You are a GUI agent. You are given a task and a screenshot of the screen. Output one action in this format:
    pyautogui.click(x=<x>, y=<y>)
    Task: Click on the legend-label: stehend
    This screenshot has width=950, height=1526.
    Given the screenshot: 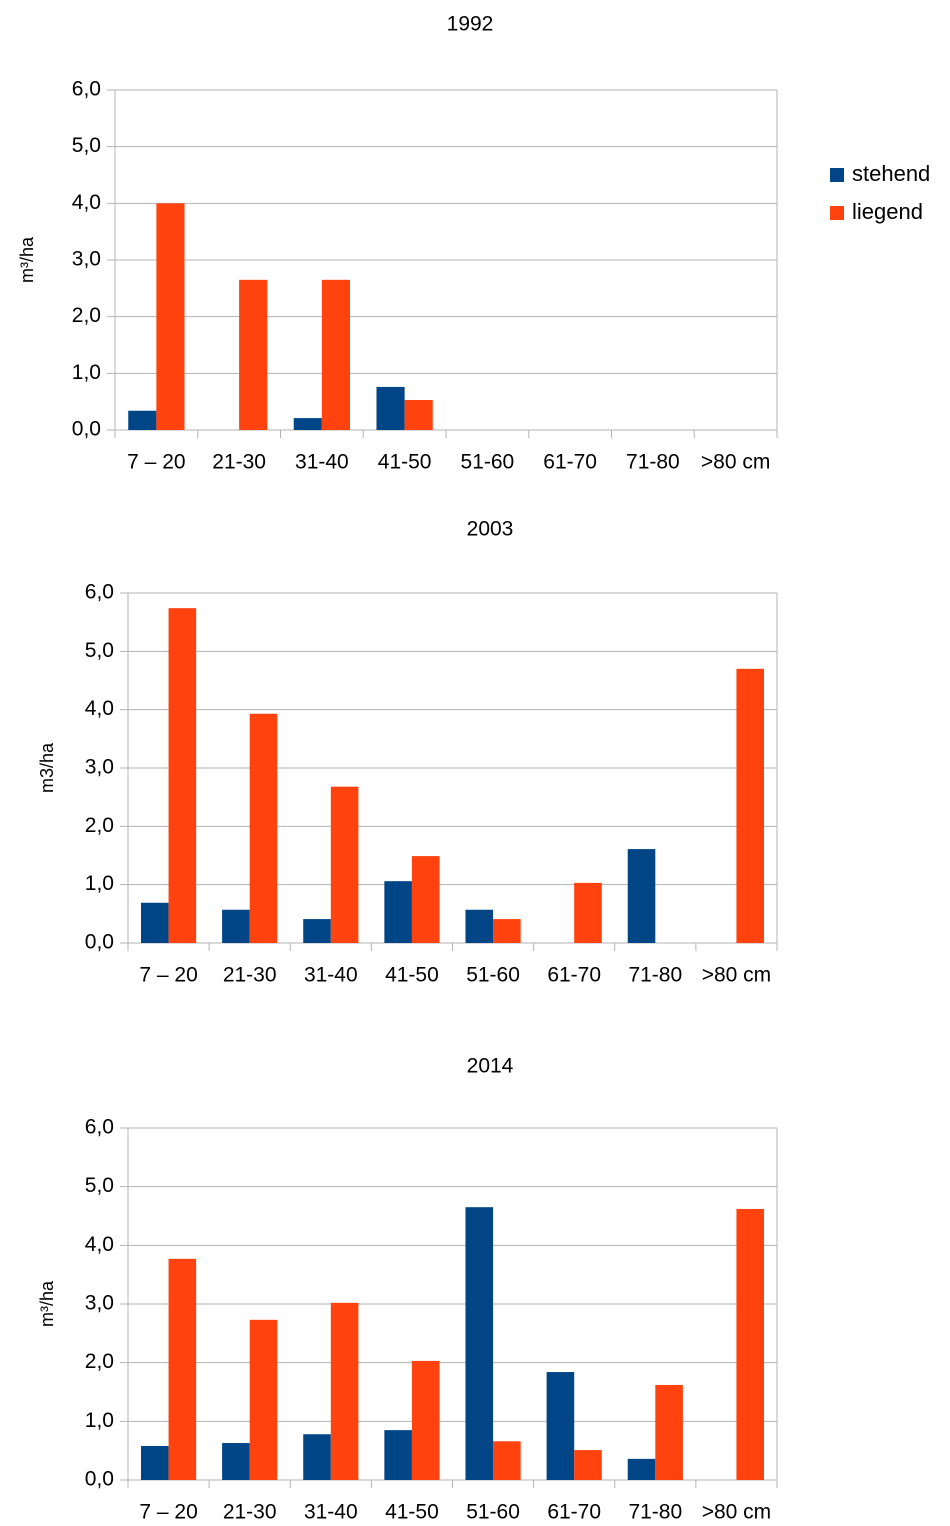 What is the action you would take?
    pyautogui.click(x=891, y=173)
    